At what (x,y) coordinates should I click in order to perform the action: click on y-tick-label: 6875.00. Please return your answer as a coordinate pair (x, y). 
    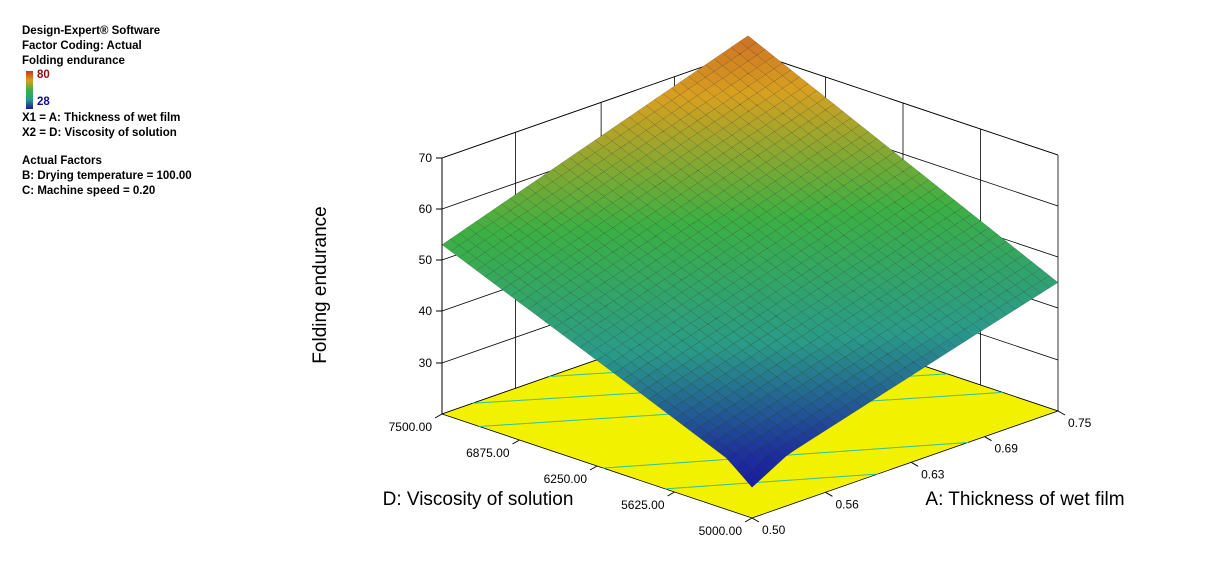
    Looking at the image, I should click on (488, 453).